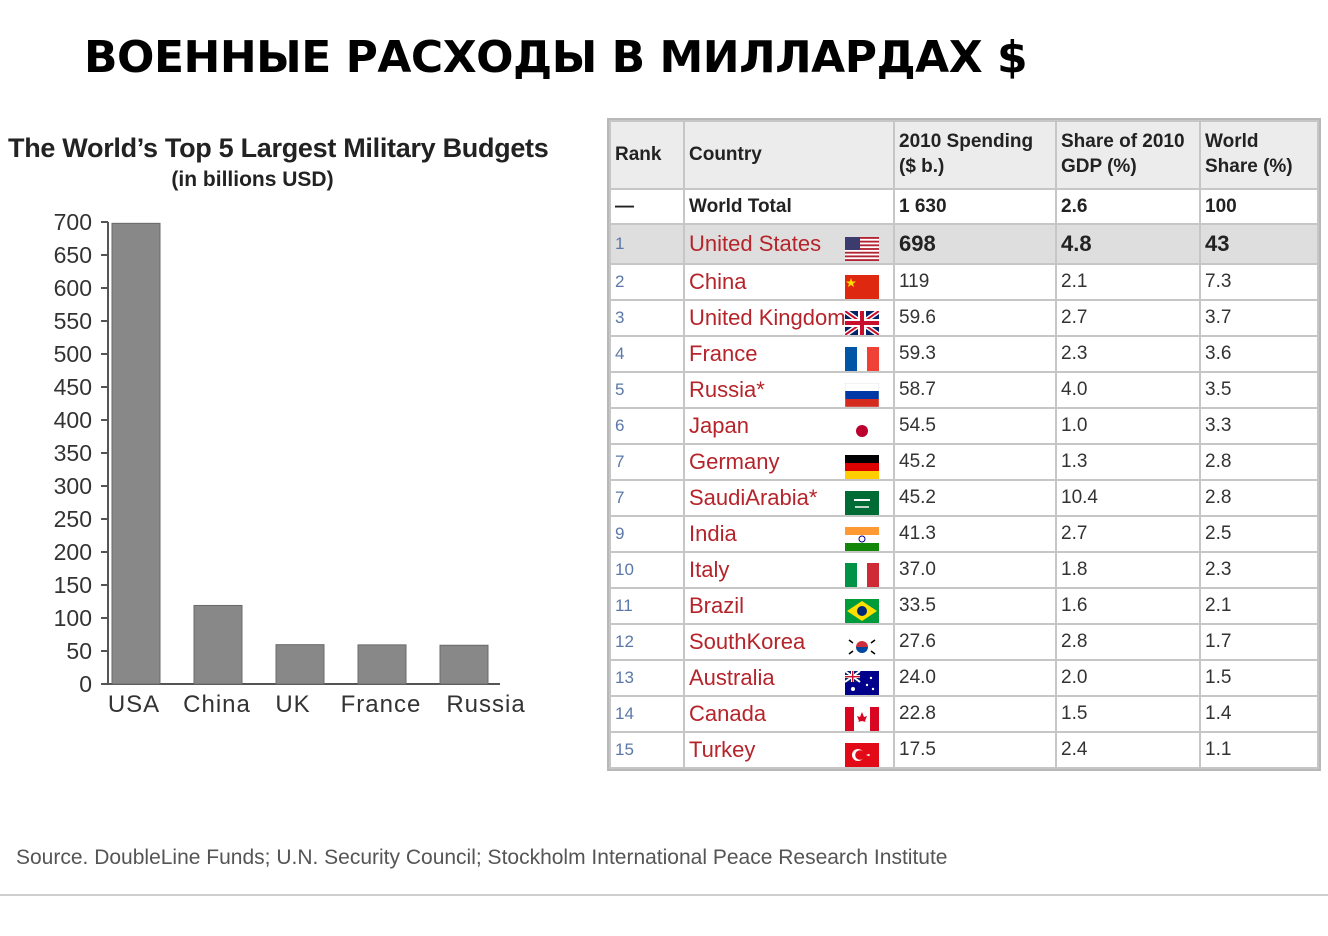  Describe the element at coordinates (862, 754) in the screenshot. I see `turkey-flag-icon` at that location.